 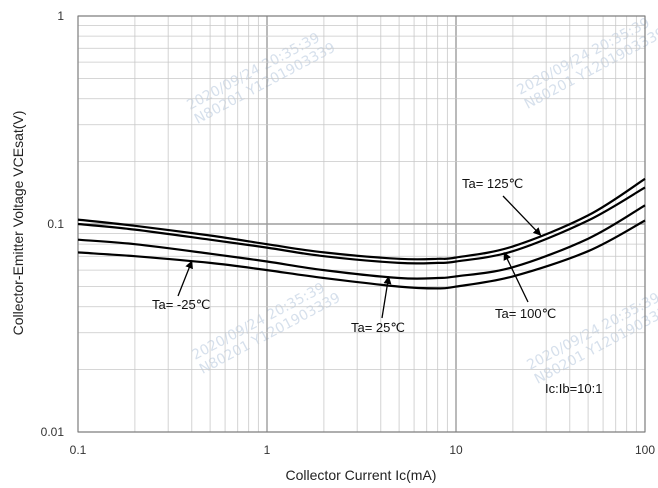 What do you see at coordinates (55, 224) in the screenshot?
I see `y-tick-label: 0.1` at bounding box center [55, 224].